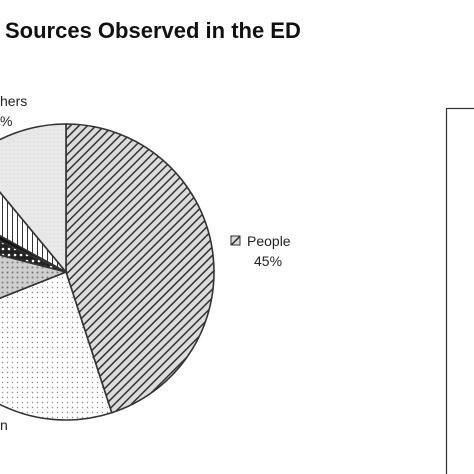 This screenshot has width=474, height=474. What do you see at coordinates (235, 240) in the screenshot?
I see `legend-key-people` at bounding box center [235, 240].